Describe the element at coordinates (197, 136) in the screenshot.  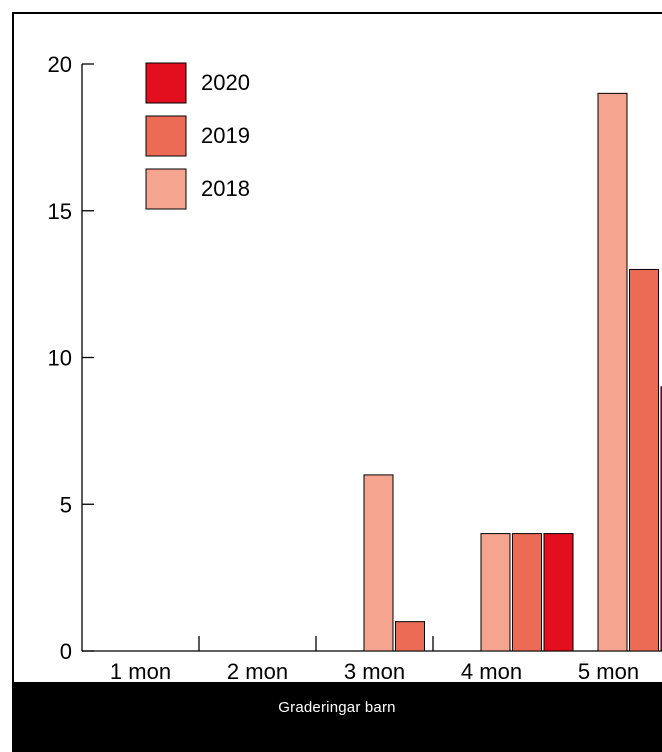
I see `chart-legend: 2020 2019 2018` at that location.